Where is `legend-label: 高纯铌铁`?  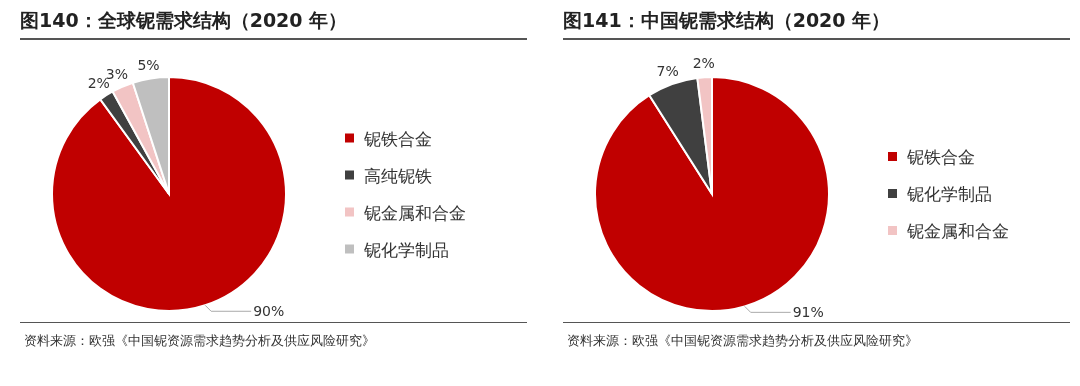 legend-label: 高纯铌铁 is located at coordinates (398, 175).